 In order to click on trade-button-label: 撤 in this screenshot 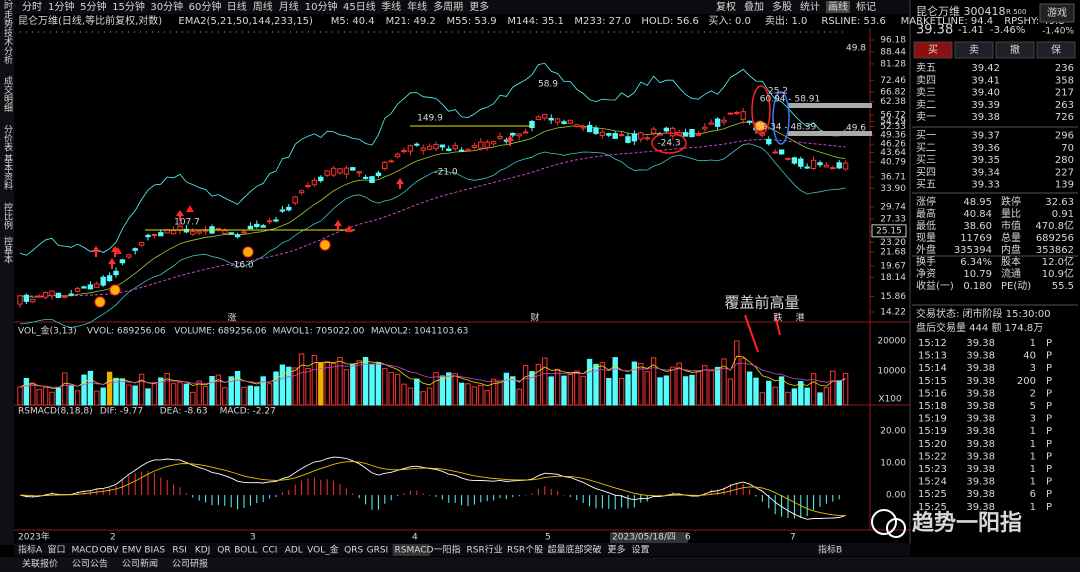, I will do `click(1015, 49)`.